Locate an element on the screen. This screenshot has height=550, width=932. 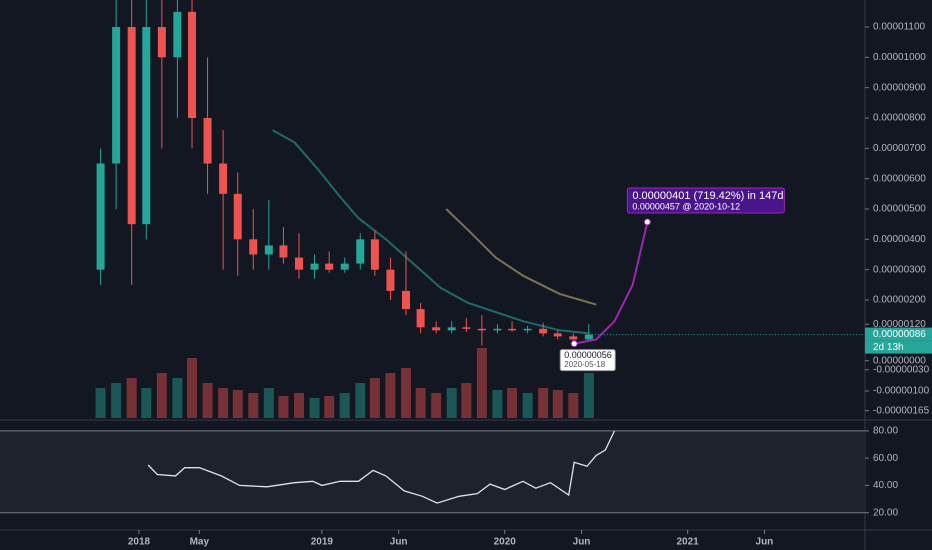
y-tick-label: 0.00000600 is located at coordinates (899, 178).